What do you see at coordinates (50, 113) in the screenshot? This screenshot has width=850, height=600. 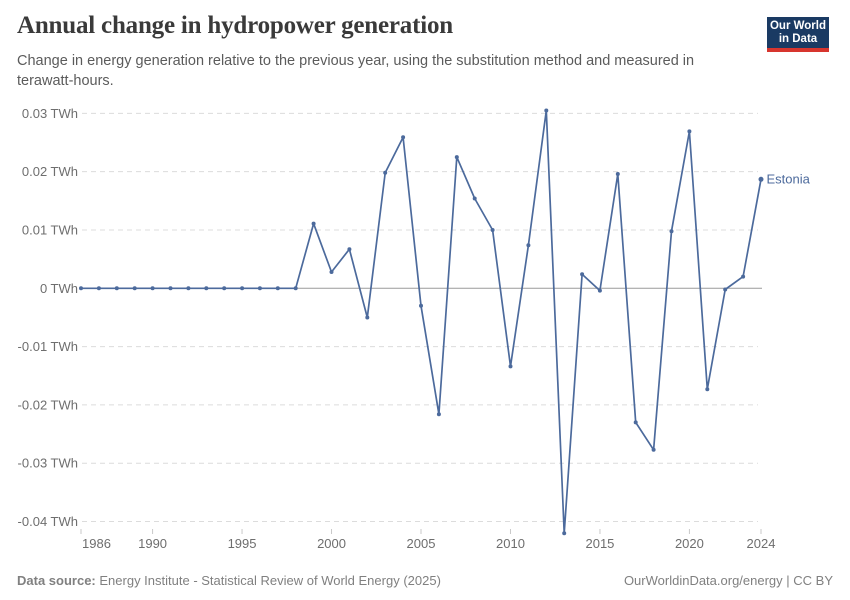 I see `y-tick-label: 0.03 TWh` at bounding box center [50, 113].